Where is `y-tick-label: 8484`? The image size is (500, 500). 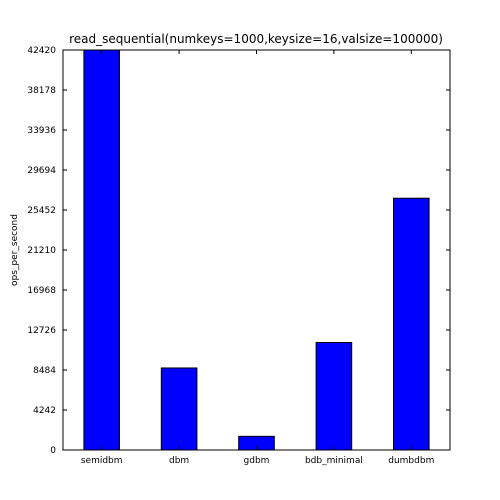
y-tick-label: 8484 is located at coordinates (44, 371).